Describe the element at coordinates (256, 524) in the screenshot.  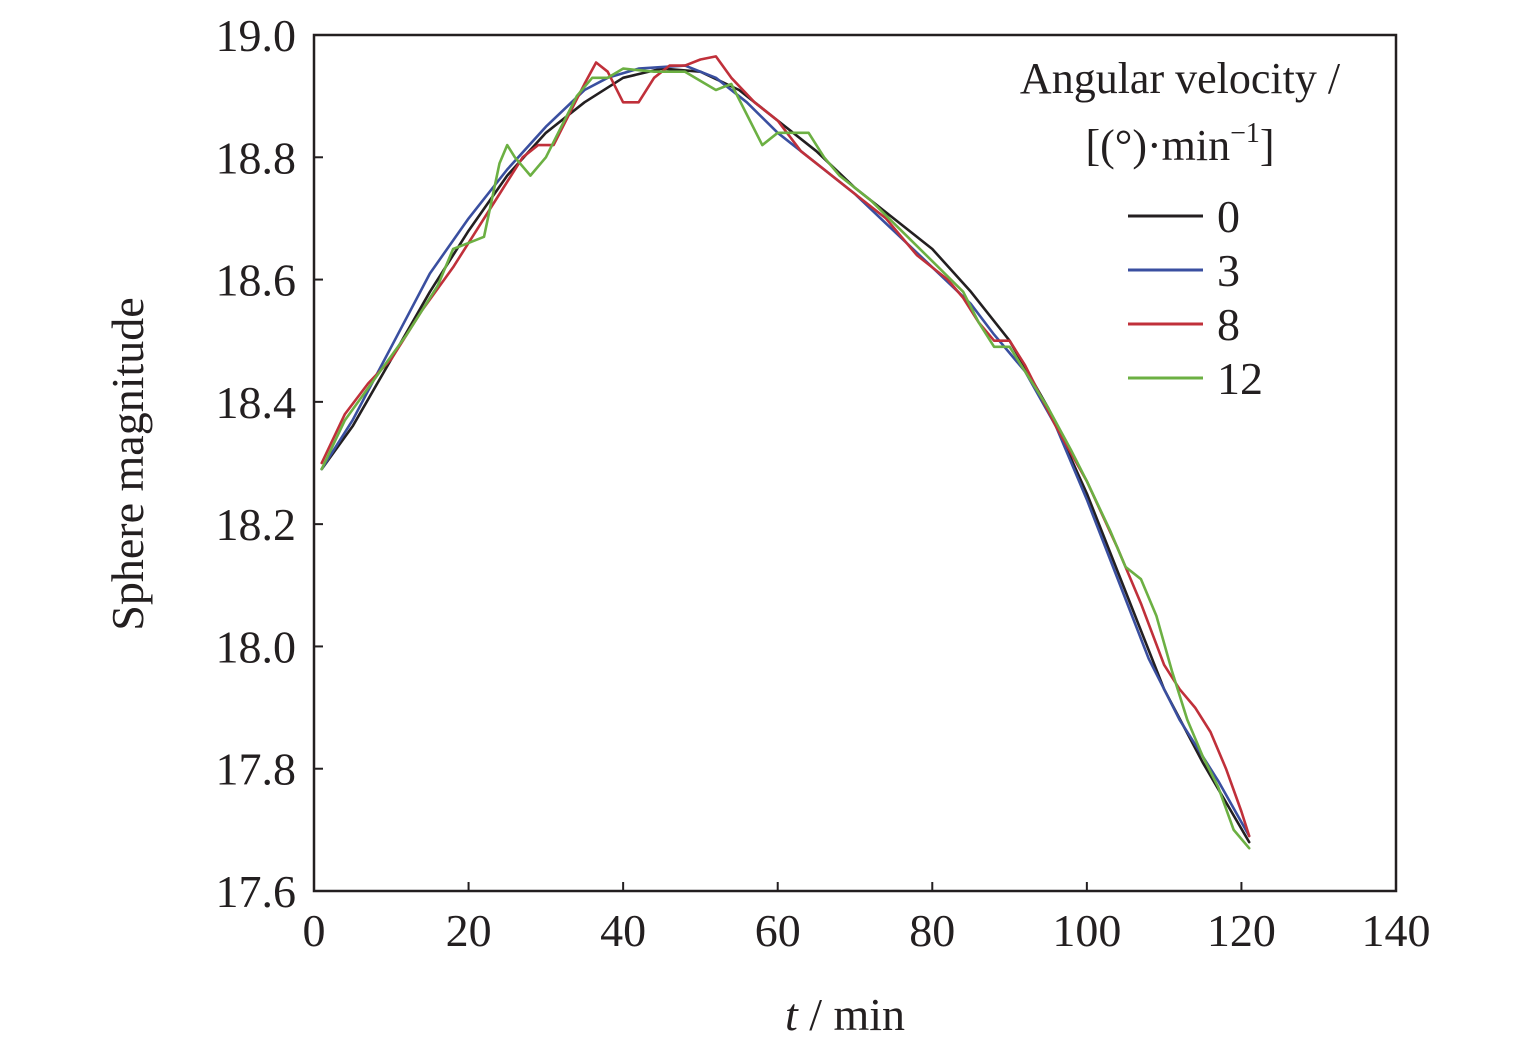
I see `y-tick-label: 18.2` at that location.